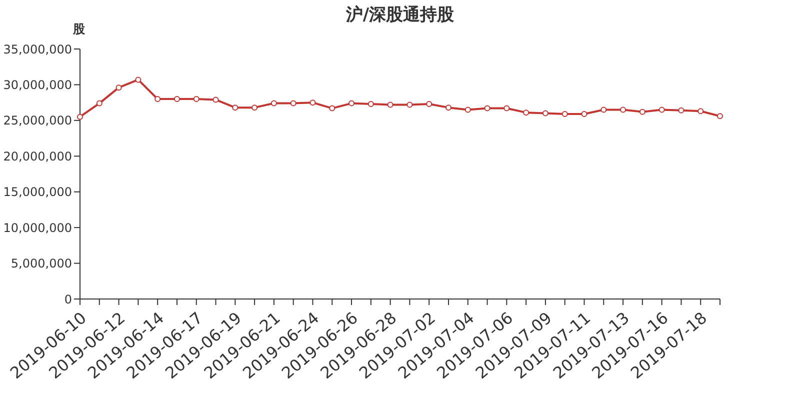 This screenshot has height=400, width=800. I want to click on y-axis-title: 股, so click(79, 29).